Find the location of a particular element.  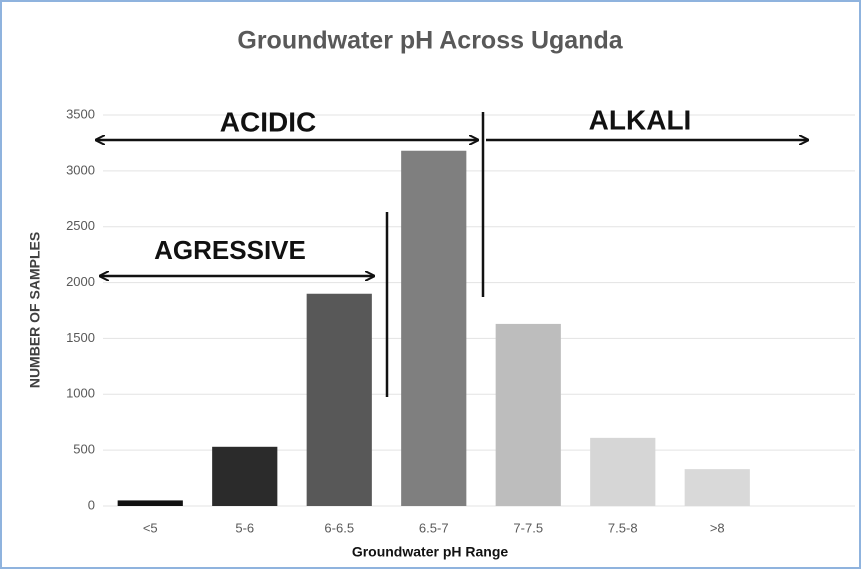

x-axis-label: Groundwater pH Range is located at coordinates (430, 552).